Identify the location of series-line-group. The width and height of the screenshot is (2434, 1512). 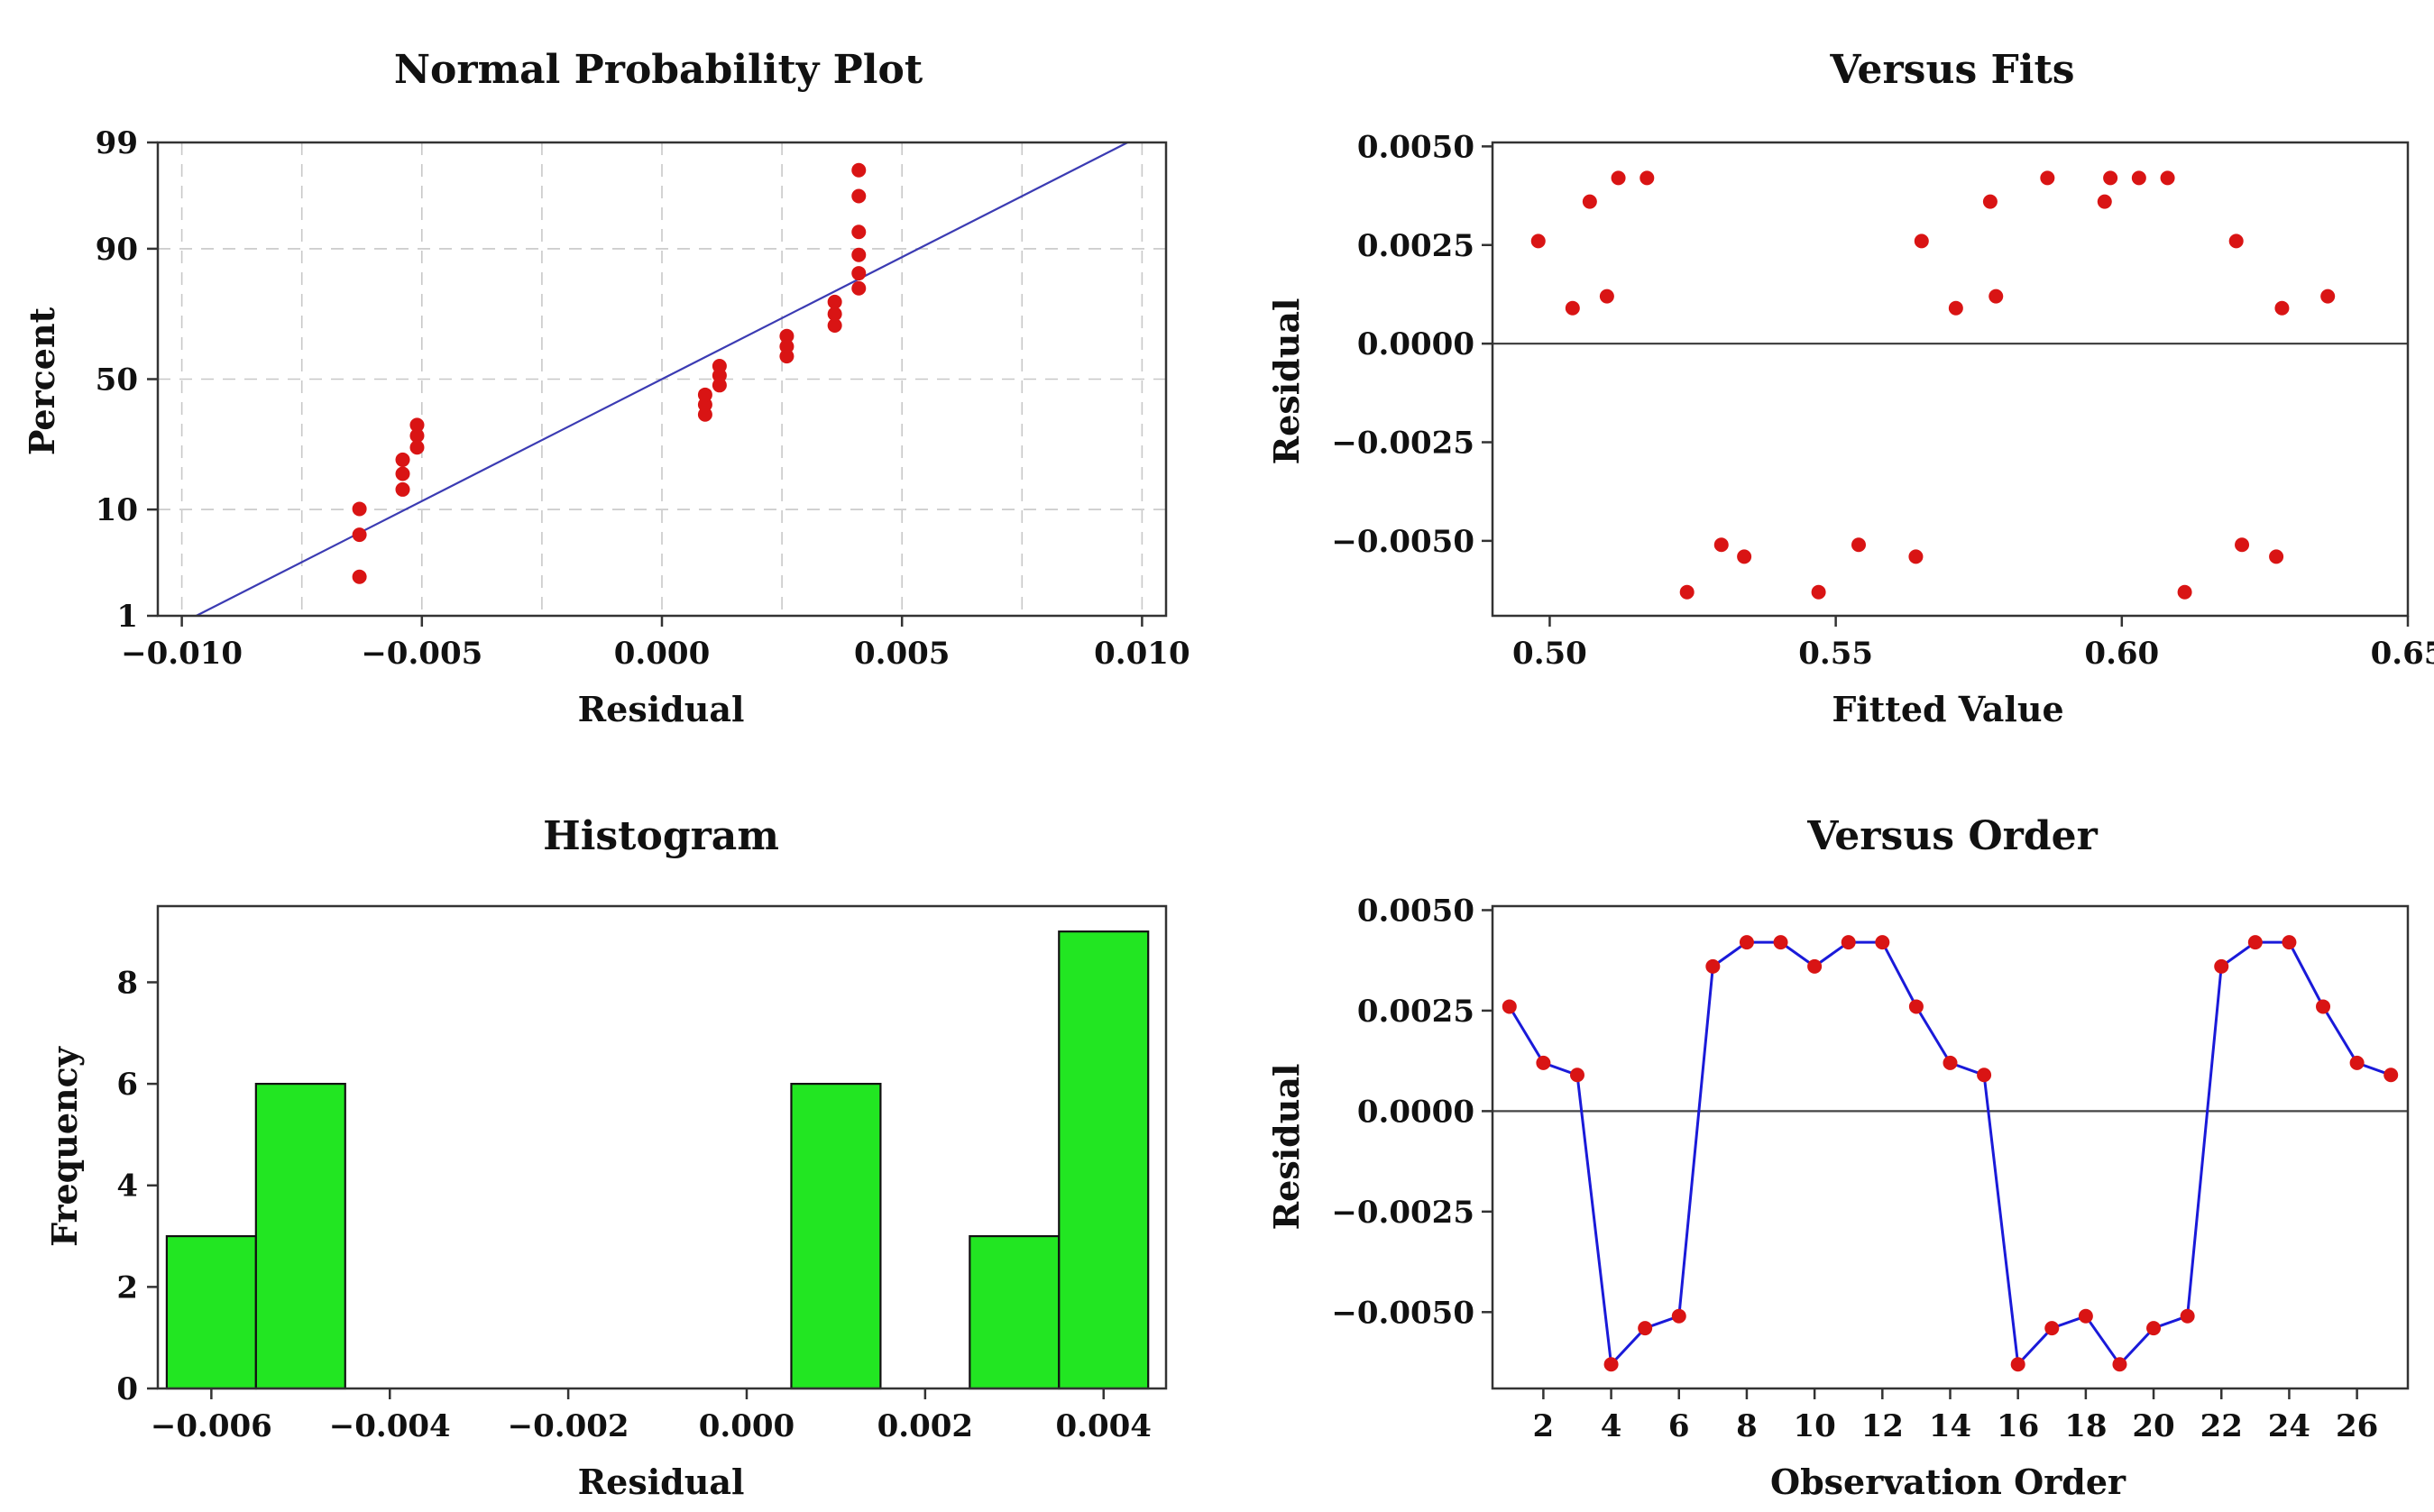
(1950, 1154).